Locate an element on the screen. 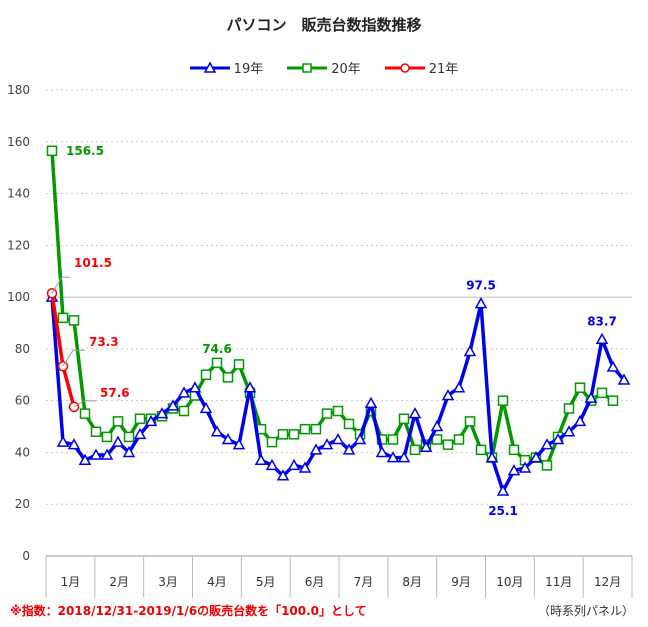 The height and width of the screenshot is (627, 648). x-tick-label: 7月 is located at coordinates (364, 582).